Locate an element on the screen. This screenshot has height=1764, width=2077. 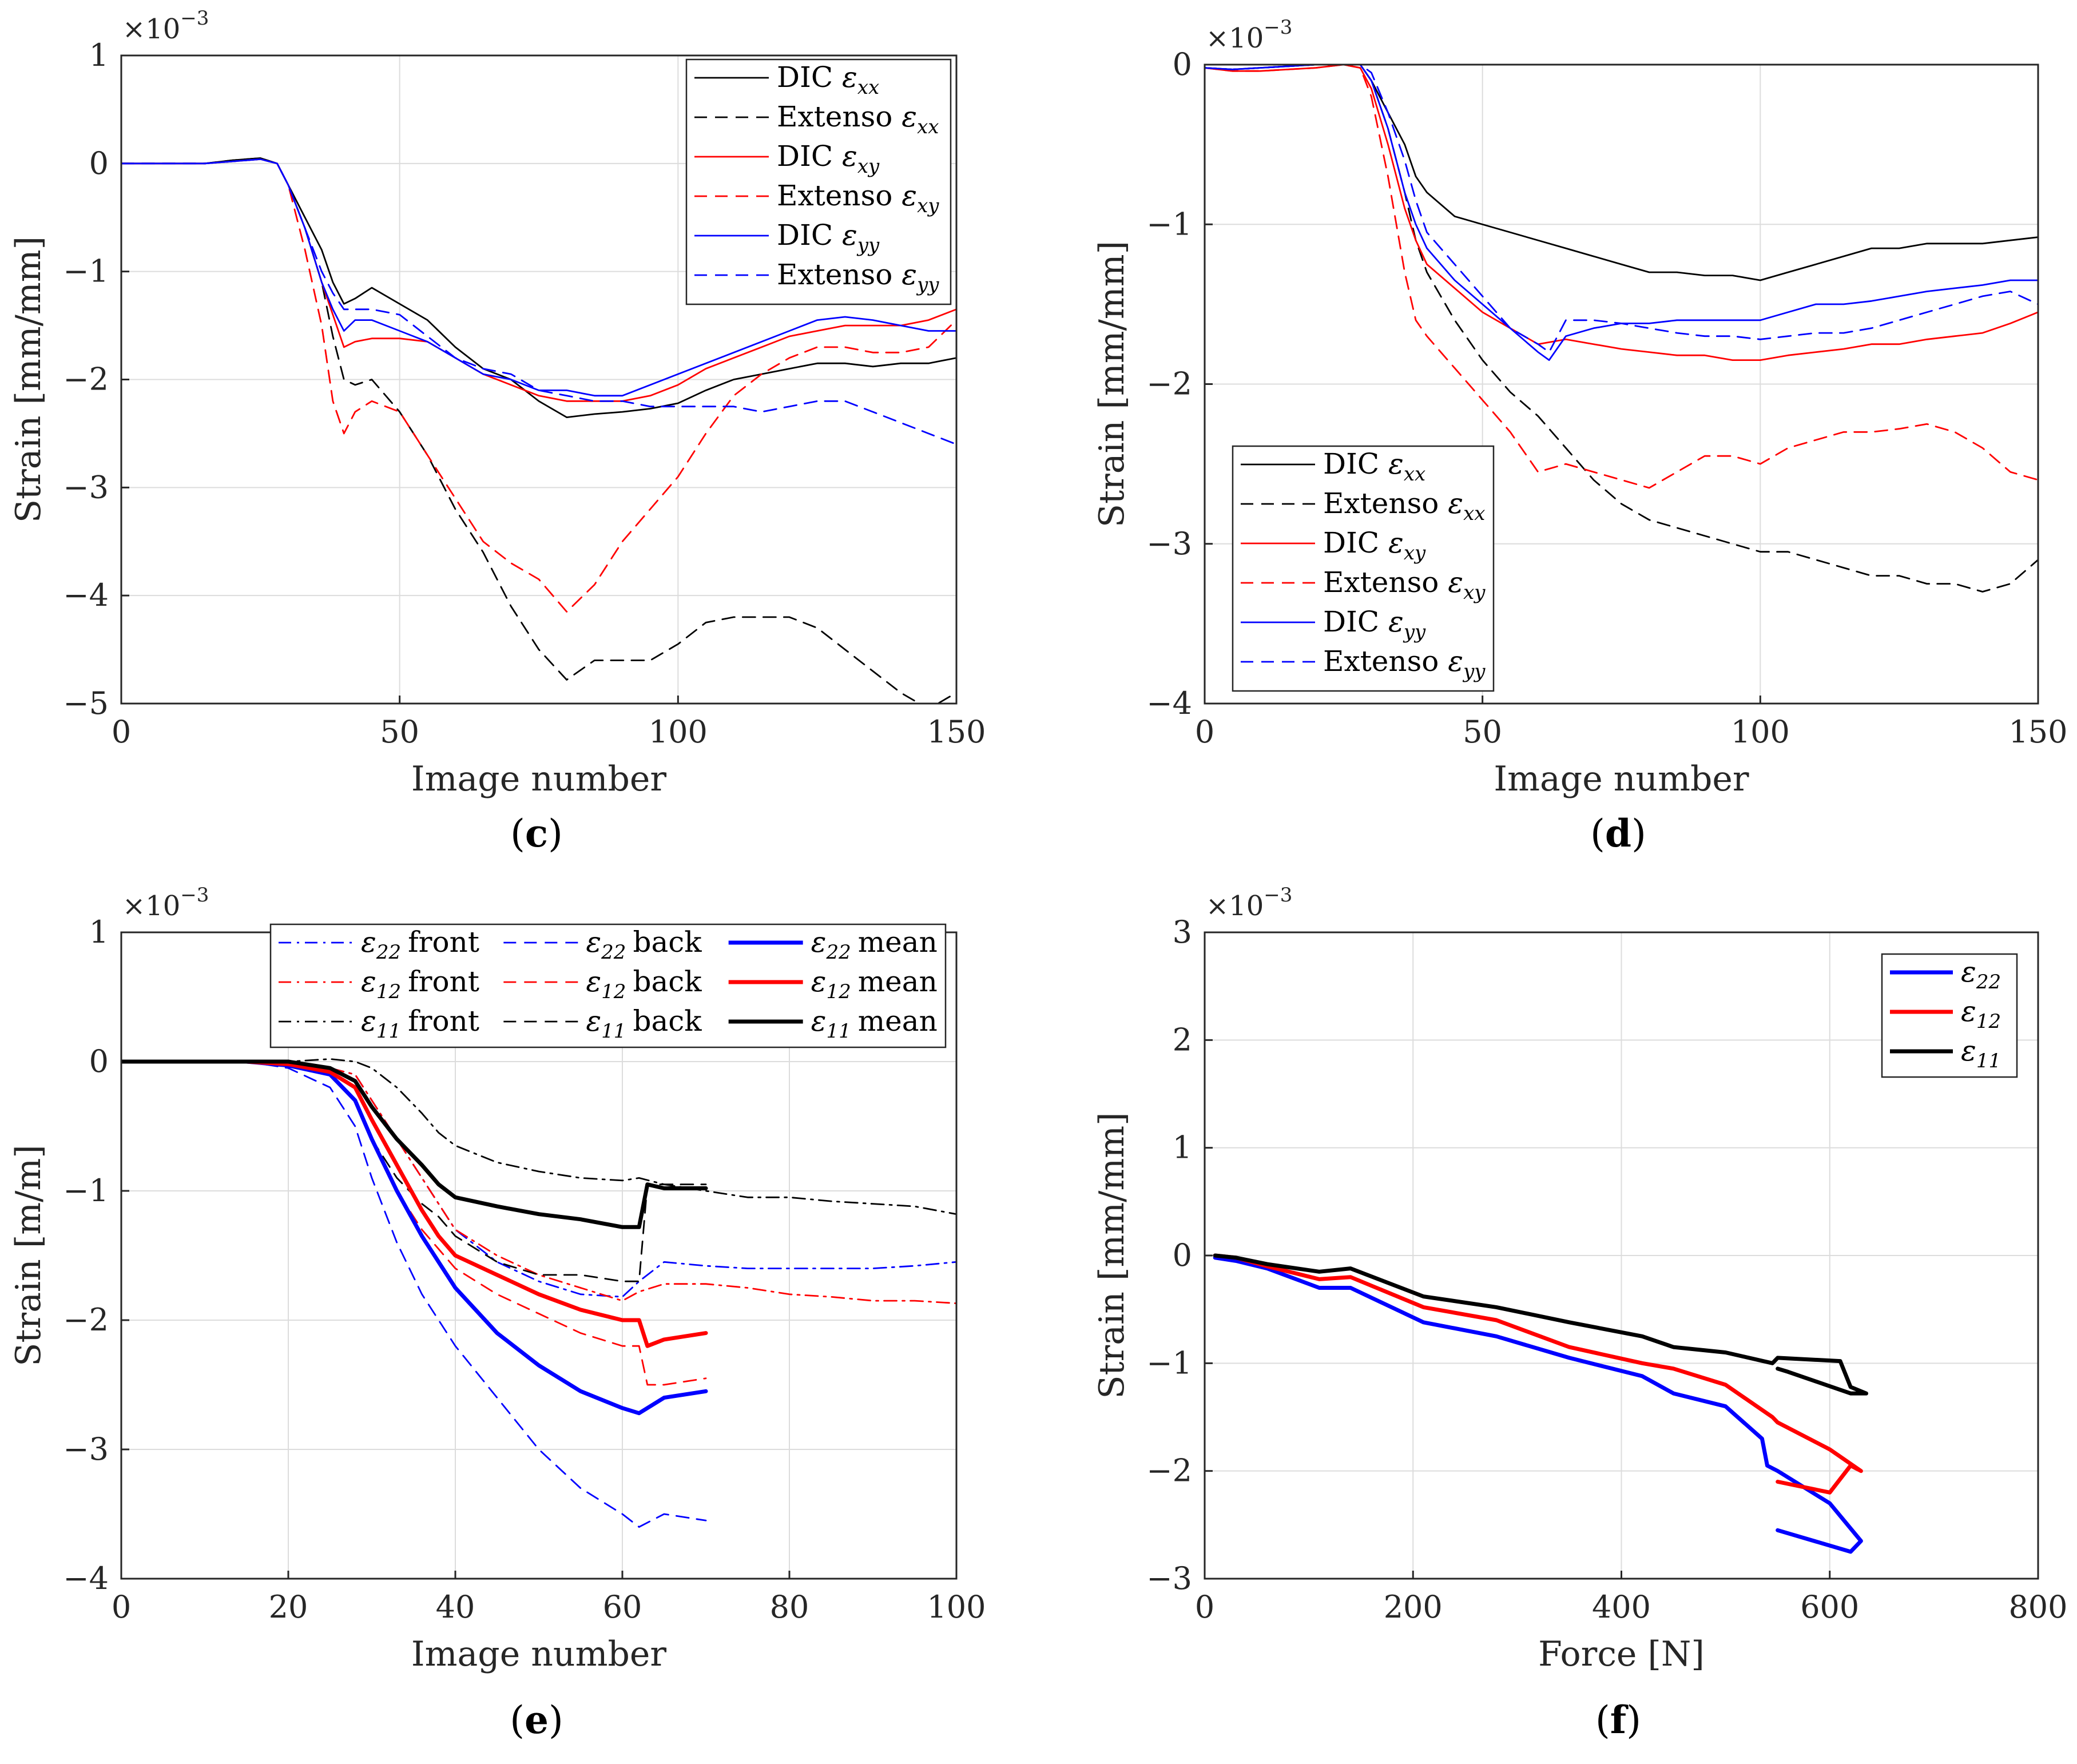
y-tick-label: −2 is located at coordinates (86, 1320).